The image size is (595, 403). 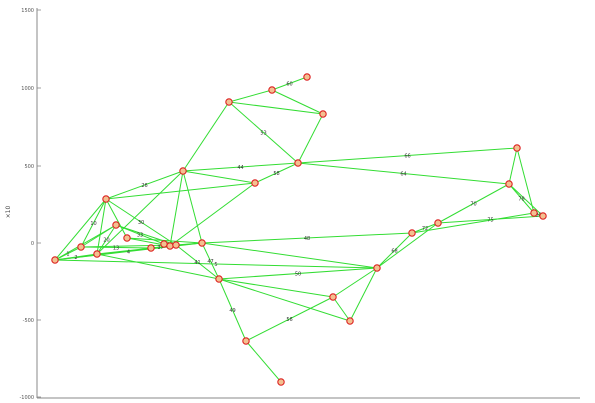 I want to click on edge-label: 50, so click(x=298, y=275).